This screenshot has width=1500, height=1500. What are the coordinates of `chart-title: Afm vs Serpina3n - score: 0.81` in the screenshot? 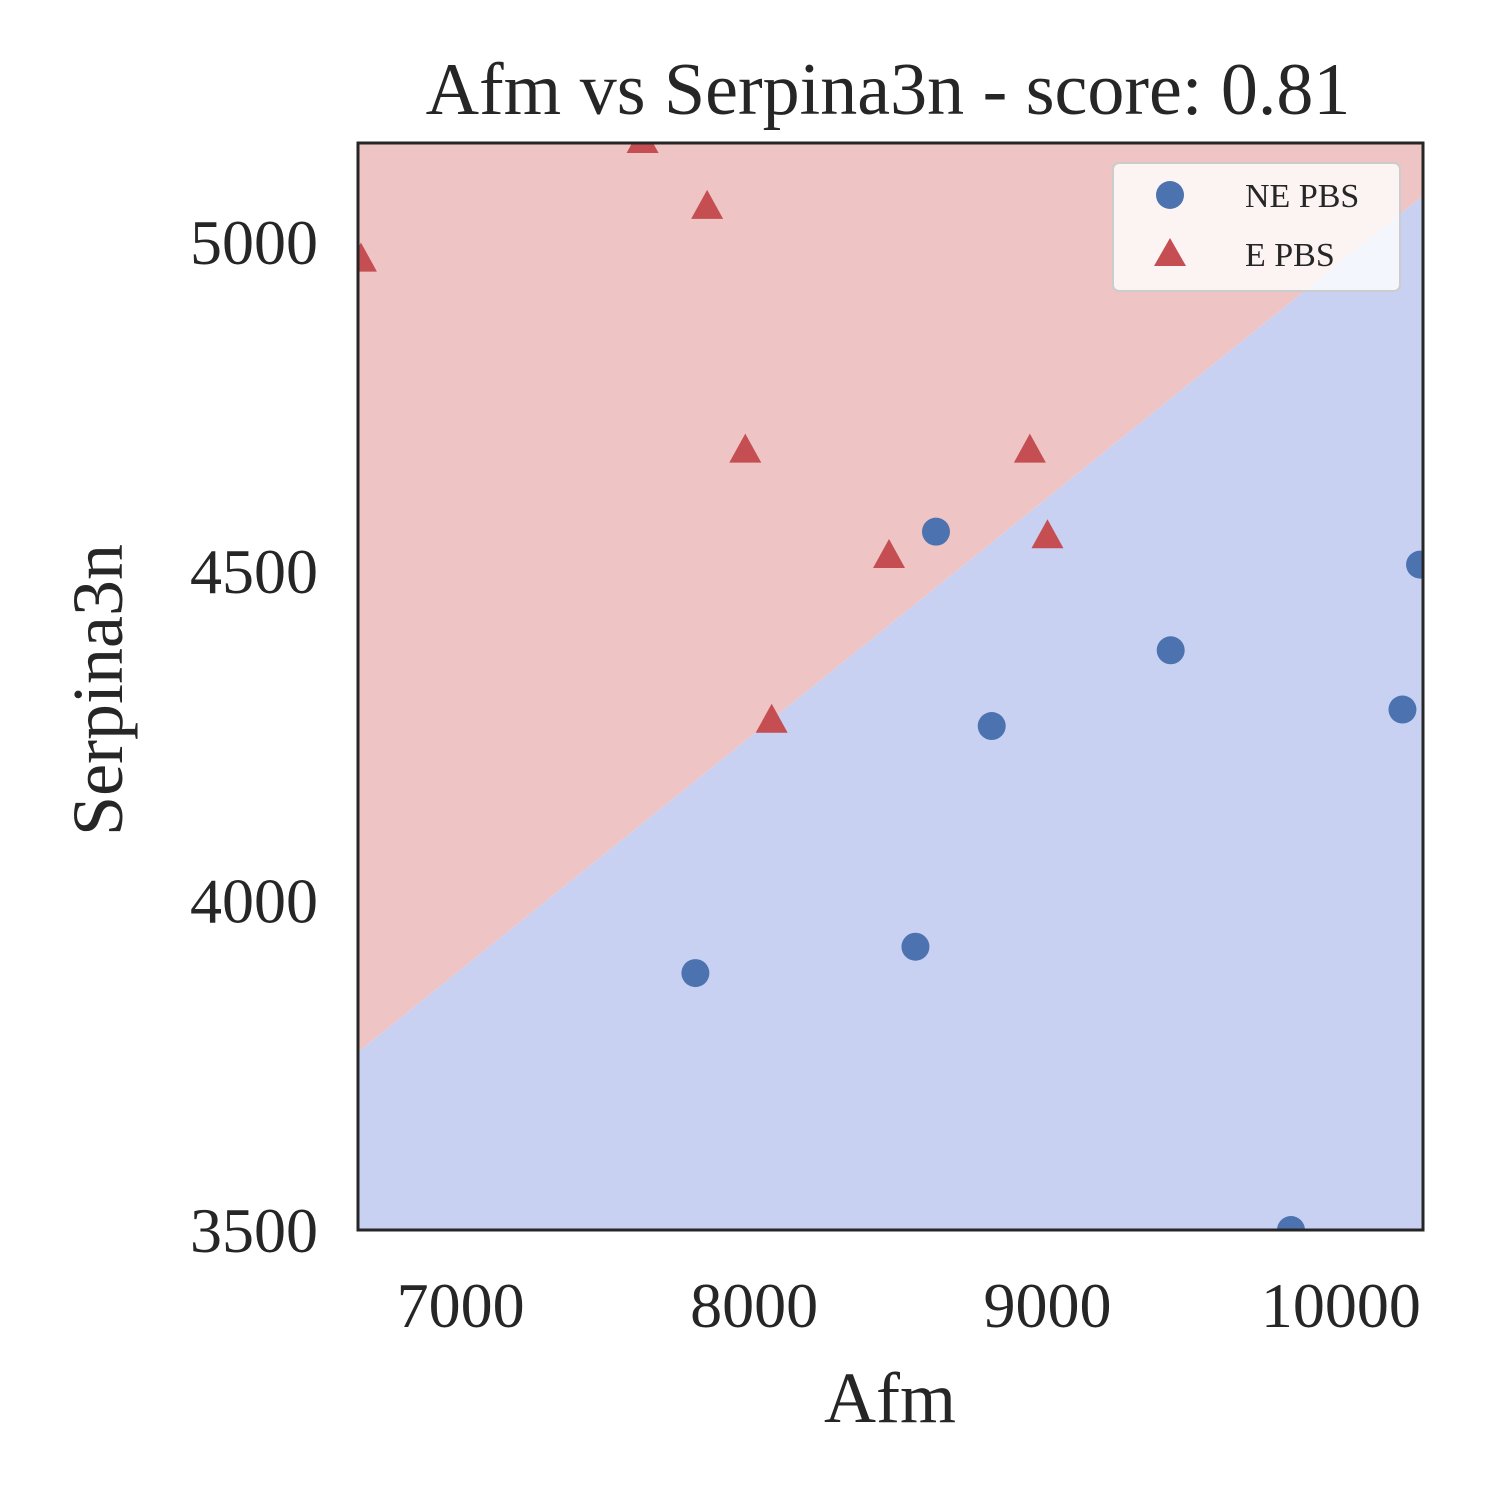 It's located at (888, 90).